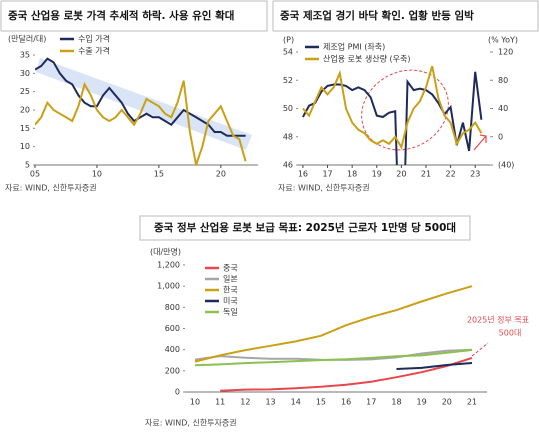  I want to click on y-tick-label: 1,000, so click(168, 286).